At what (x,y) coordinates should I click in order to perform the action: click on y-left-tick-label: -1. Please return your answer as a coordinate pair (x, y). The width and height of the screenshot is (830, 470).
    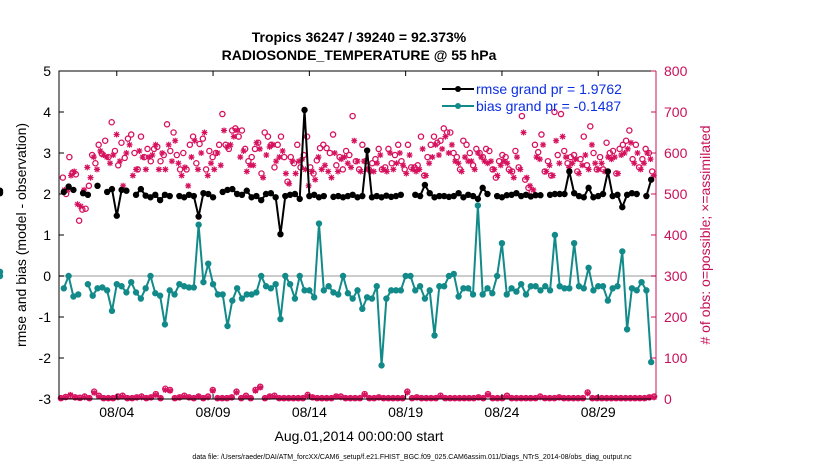
    Looking at the image, I should click on (45, 317).